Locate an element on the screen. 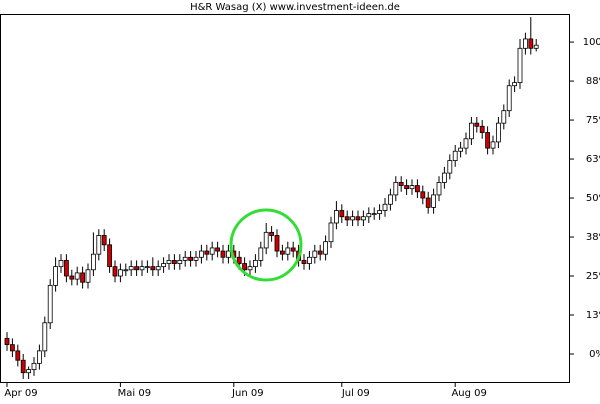  x-tick-label: Jun 09 is located at coordinates (247, 393).